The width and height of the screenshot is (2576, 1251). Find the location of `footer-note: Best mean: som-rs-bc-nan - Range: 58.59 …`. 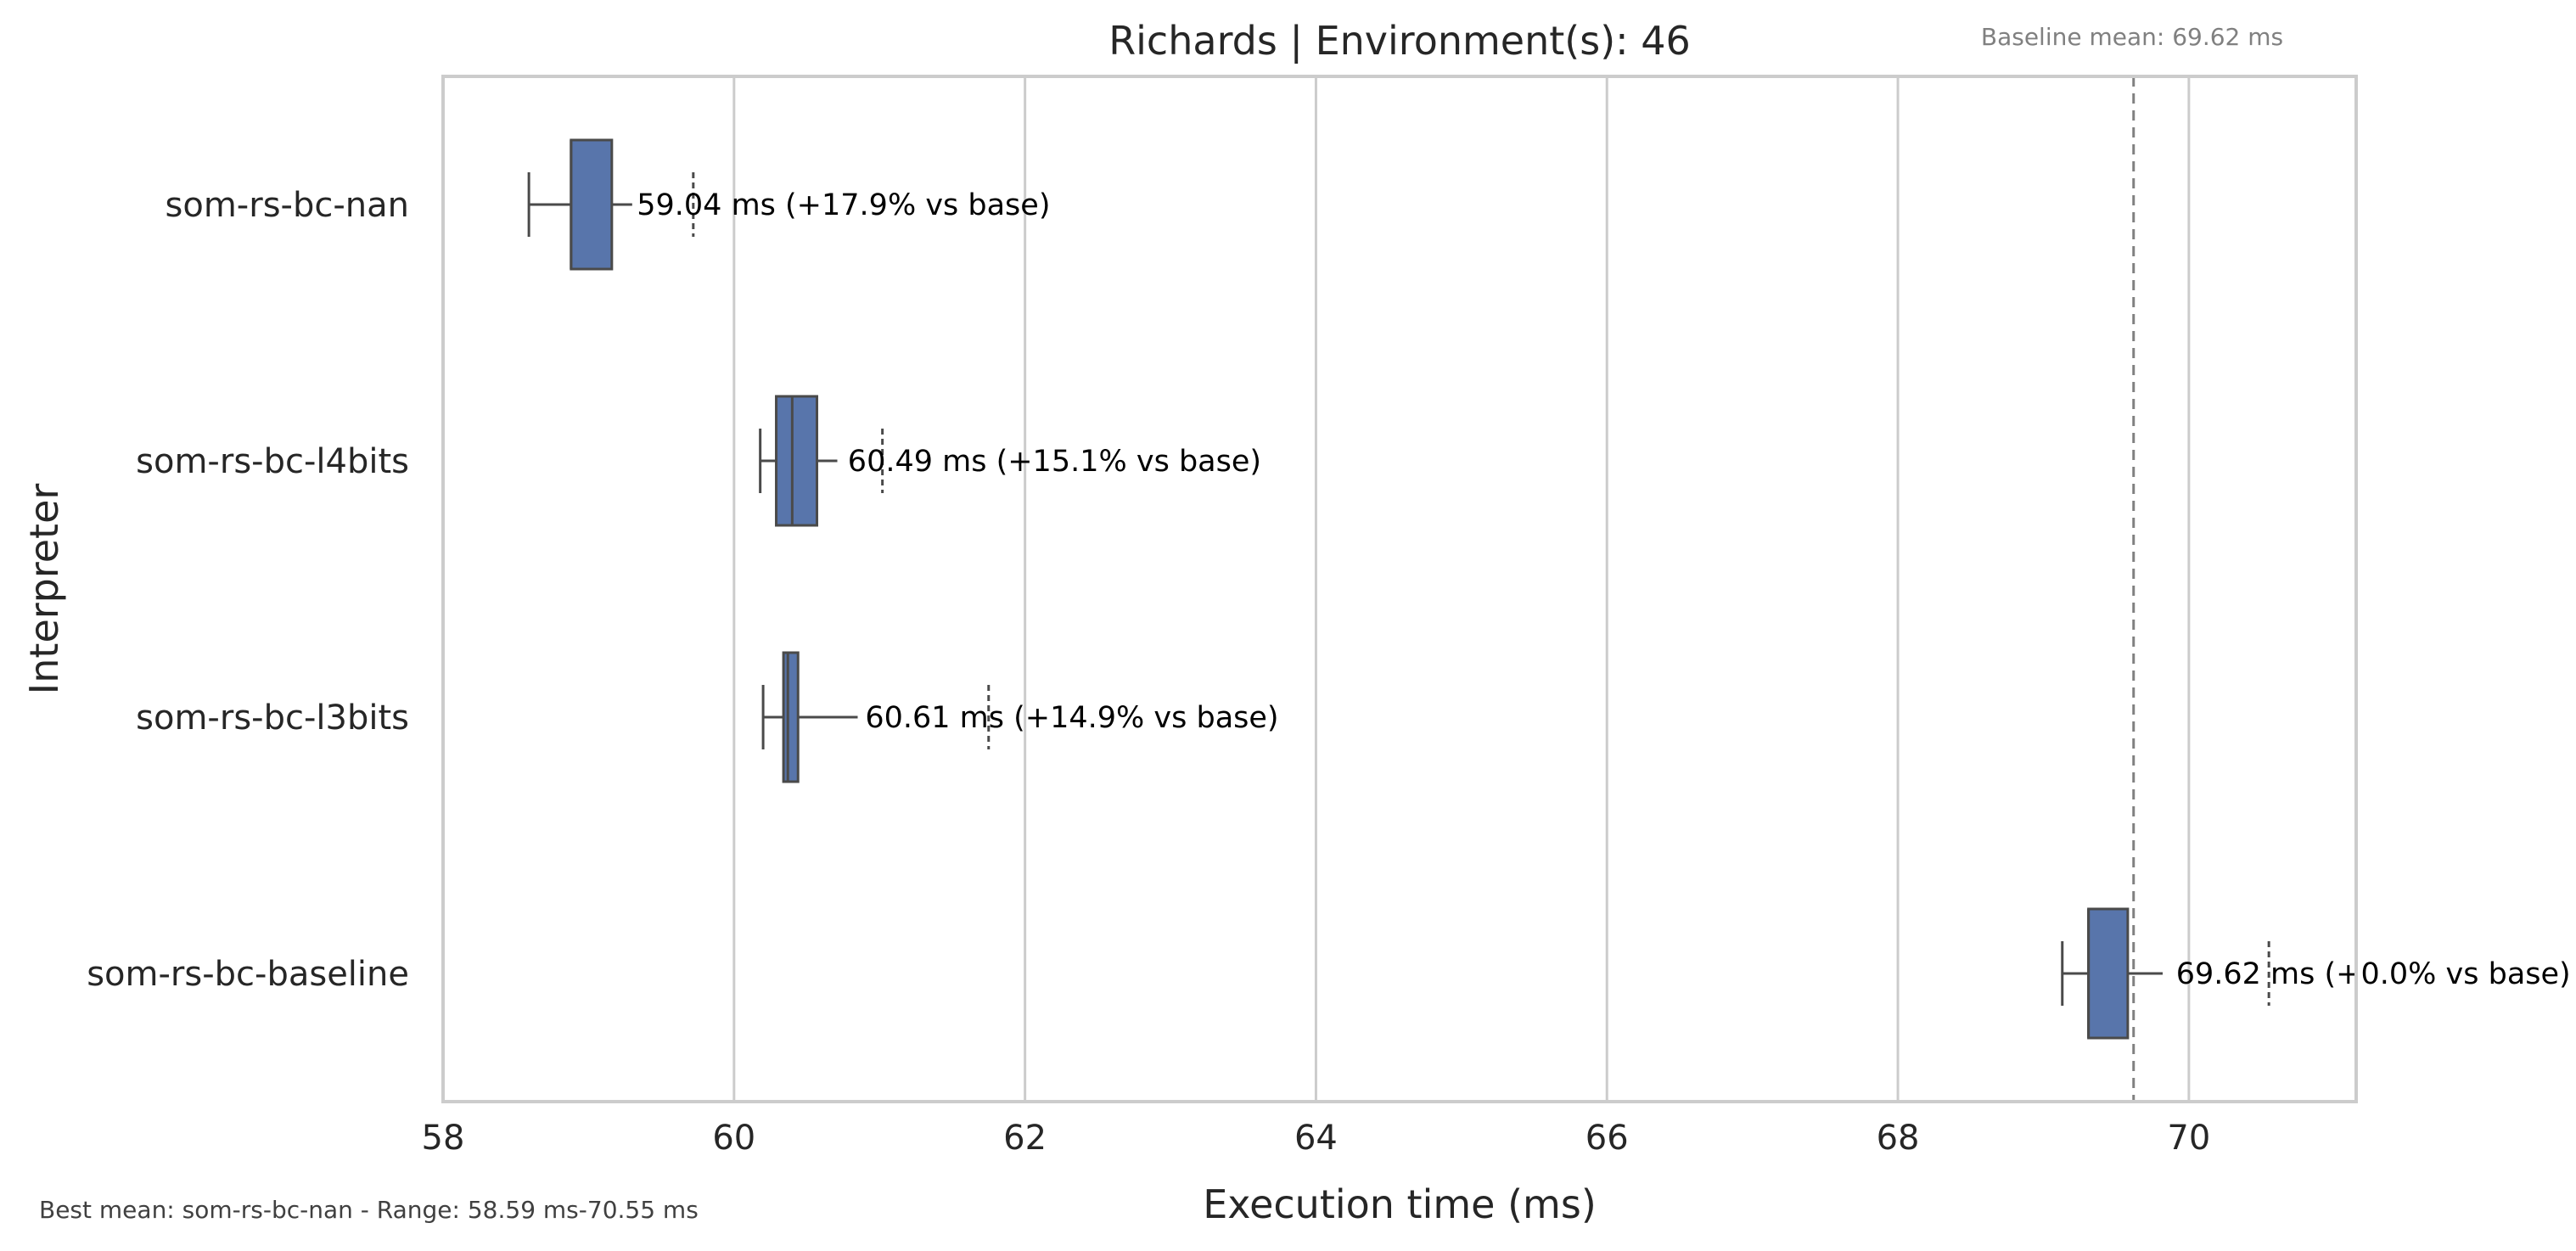

footer-note: Best mean: som-rs-bc-nan - Range: 58.59 … is located at coordinates (369, 1210).